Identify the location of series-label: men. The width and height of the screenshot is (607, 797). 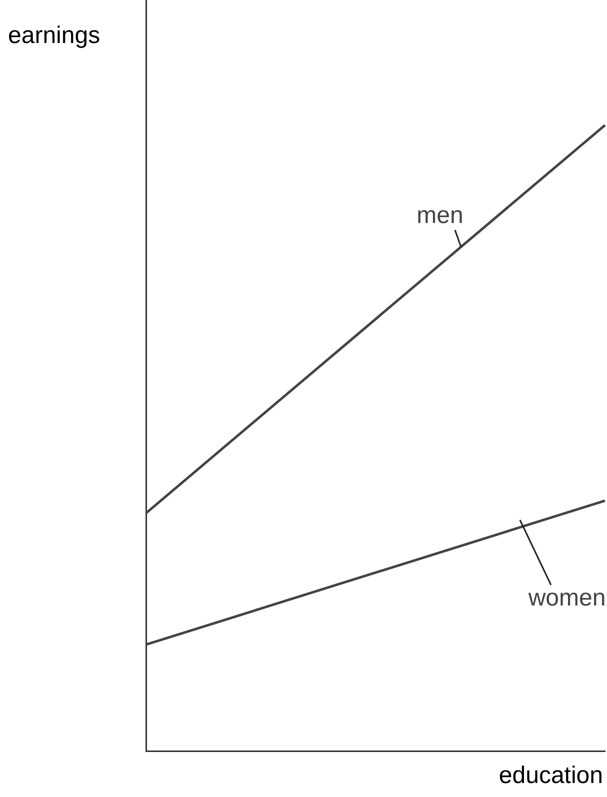
(440, 216).